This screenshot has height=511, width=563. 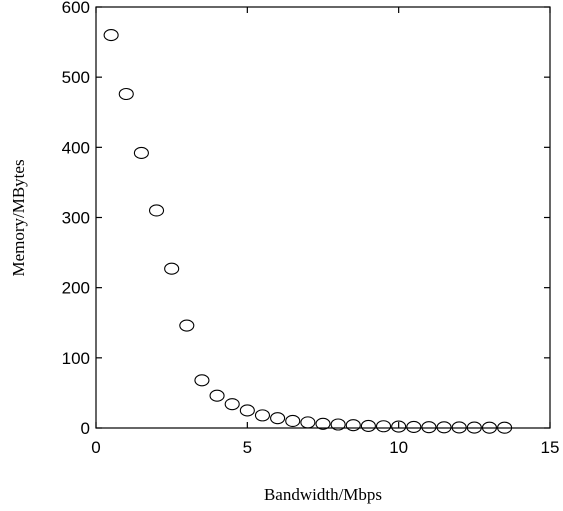 What do you see at coordinates (76, 358) in the screenshot?
I see `y-tick-label: 100` at bounding box center [76, 358].